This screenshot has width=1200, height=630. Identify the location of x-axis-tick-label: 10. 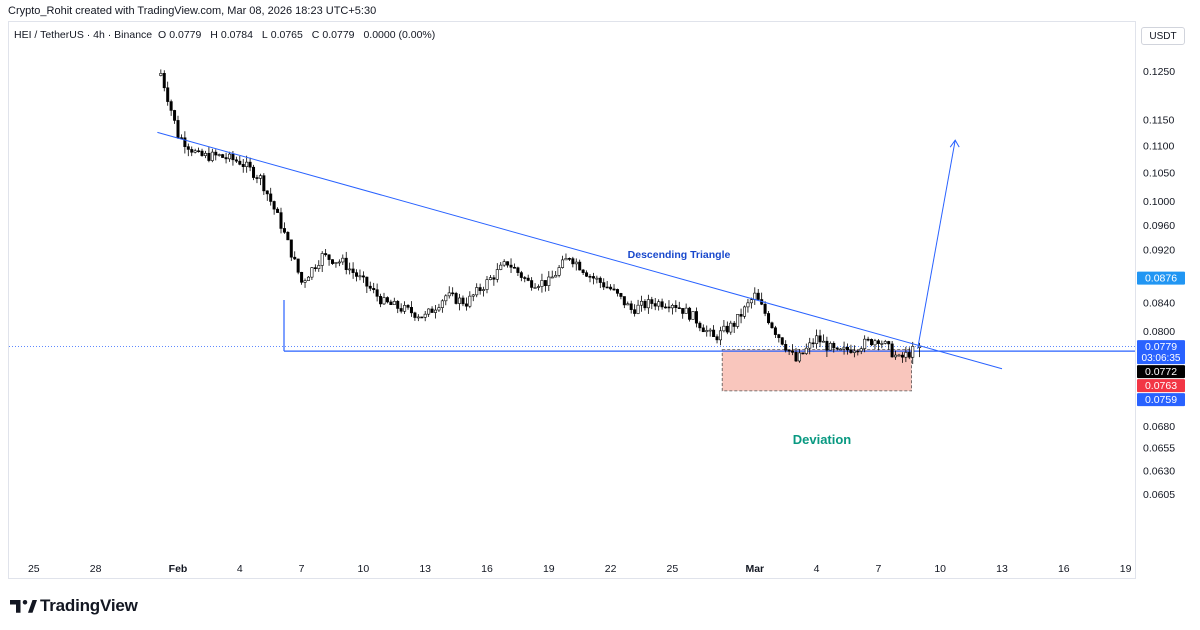
(940, 569).